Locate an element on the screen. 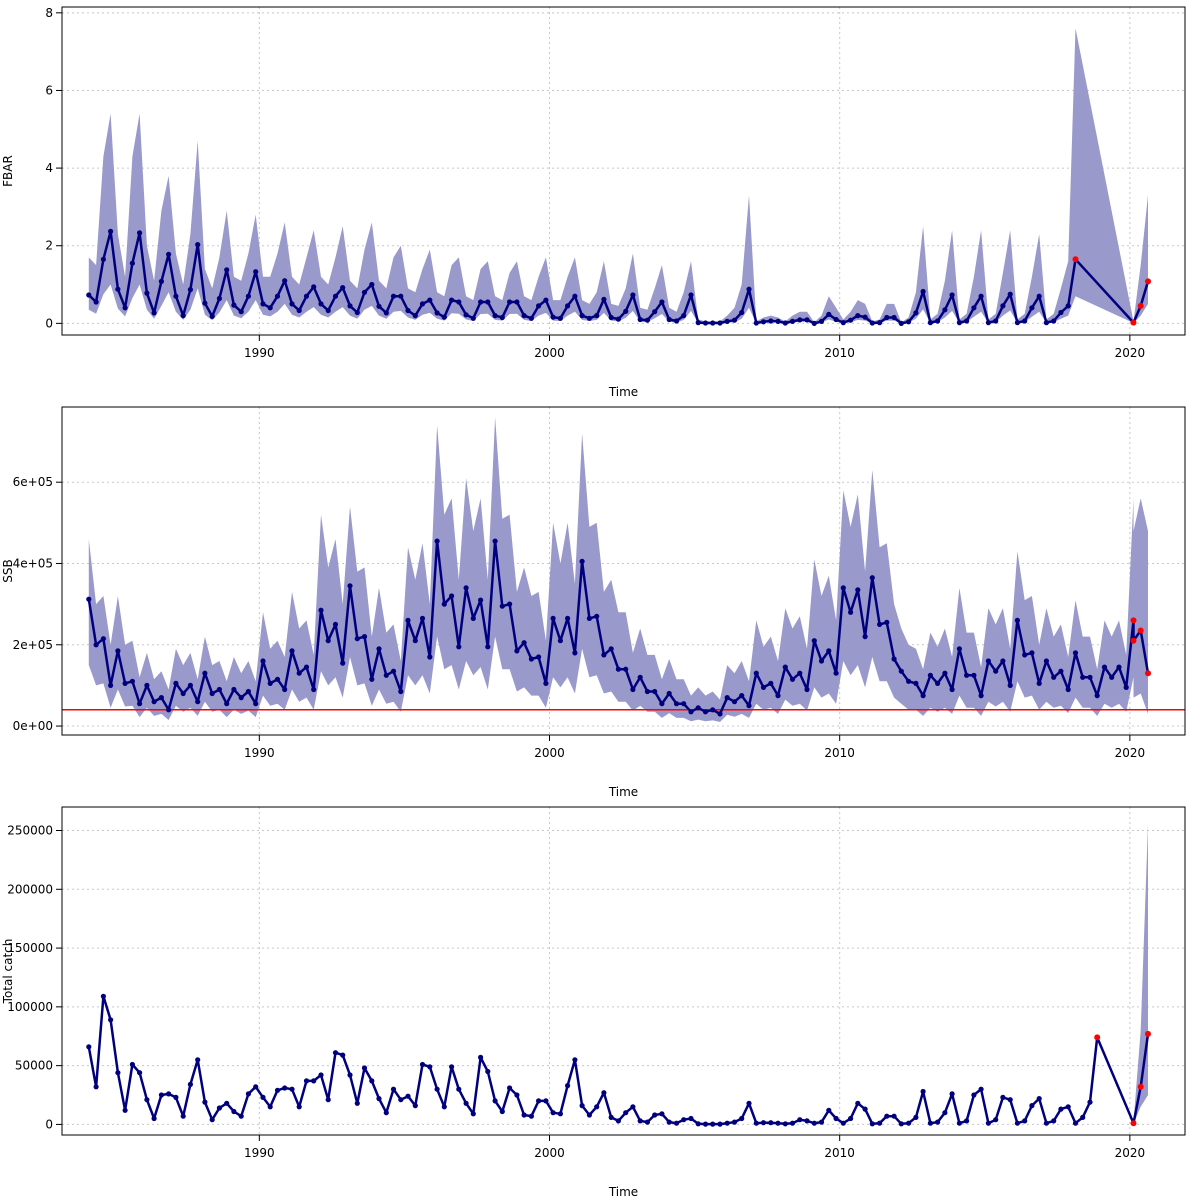 The width and height of the screenshot is (1200, 1200). y-axis-title: Total catch is located at coordinates (8, 972).